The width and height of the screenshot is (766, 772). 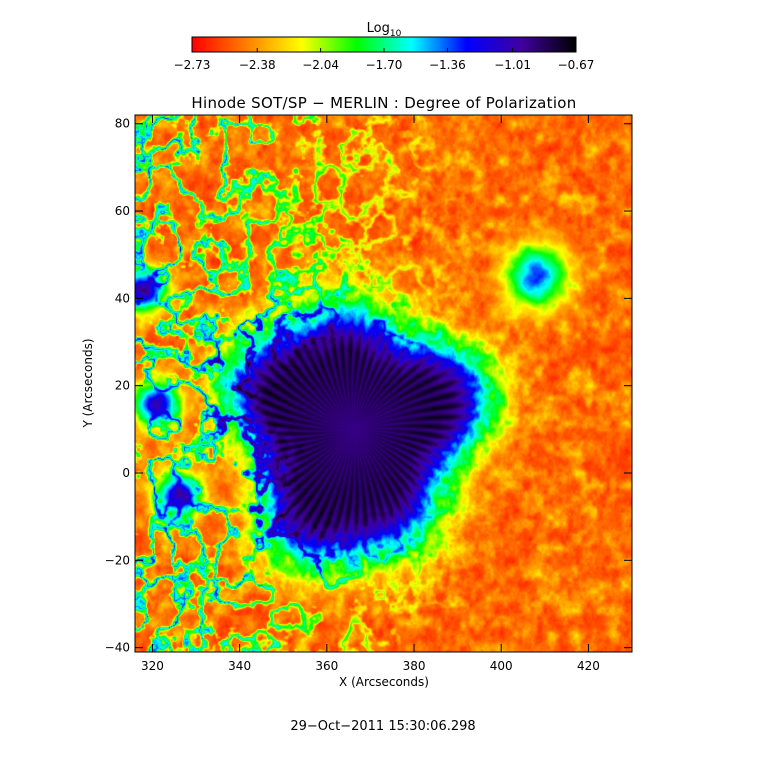 What do you see at coordinates (576, 65) in the screenshot?
I see `colorbar-tick-label: −0.67` at bounding box center [576, 65].